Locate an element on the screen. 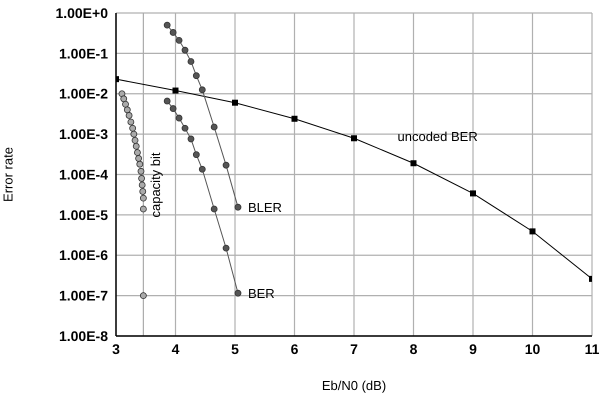 The image size is (603, 402). y-tick-label: 1.00E-6 is located at coordinates (83, 255).